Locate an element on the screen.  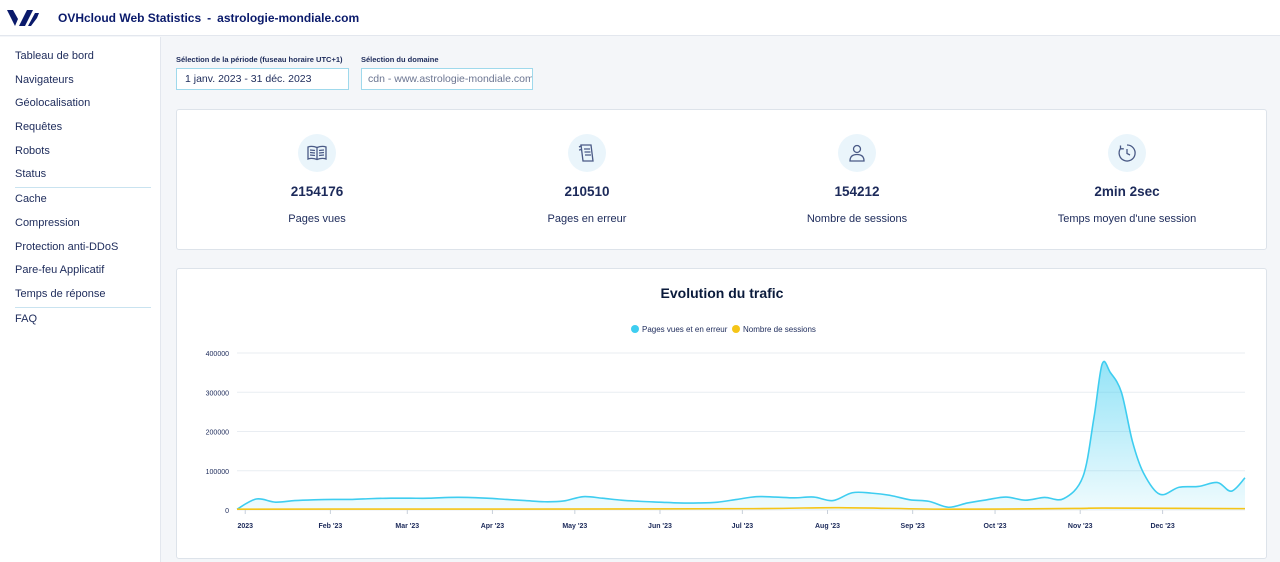
x-tick-label: Nov '23 is located at coordinates (1080, 526).